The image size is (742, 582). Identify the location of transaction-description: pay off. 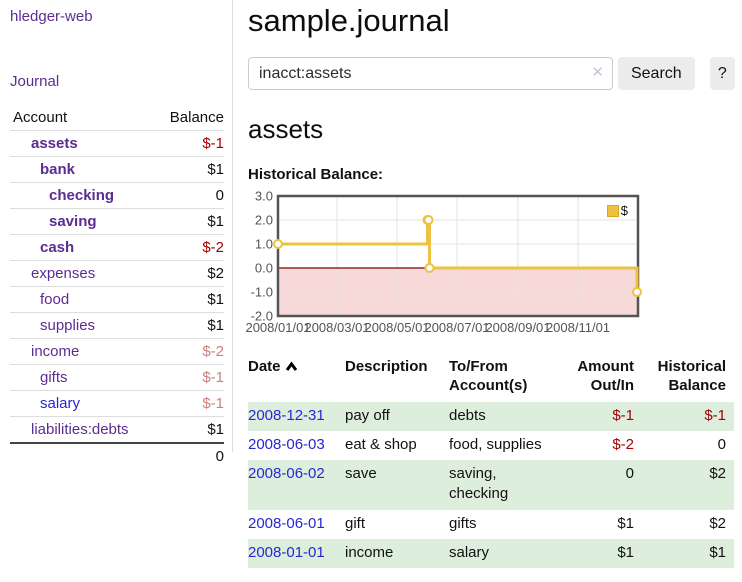
(367, 415).